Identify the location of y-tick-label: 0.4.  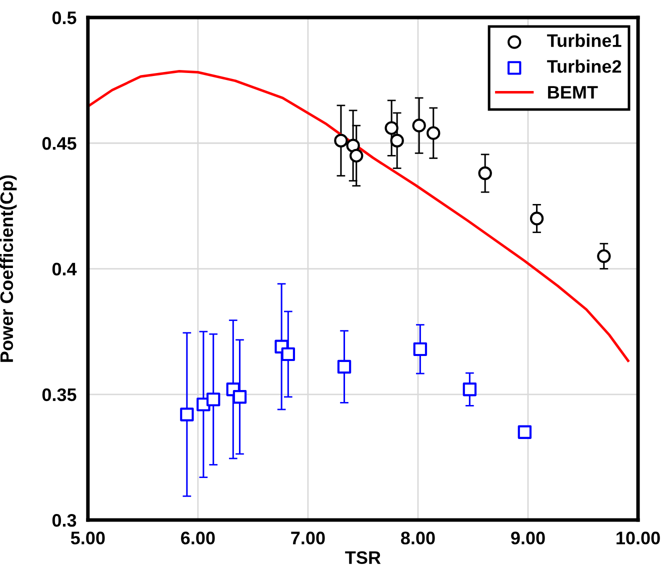
(64, 269).